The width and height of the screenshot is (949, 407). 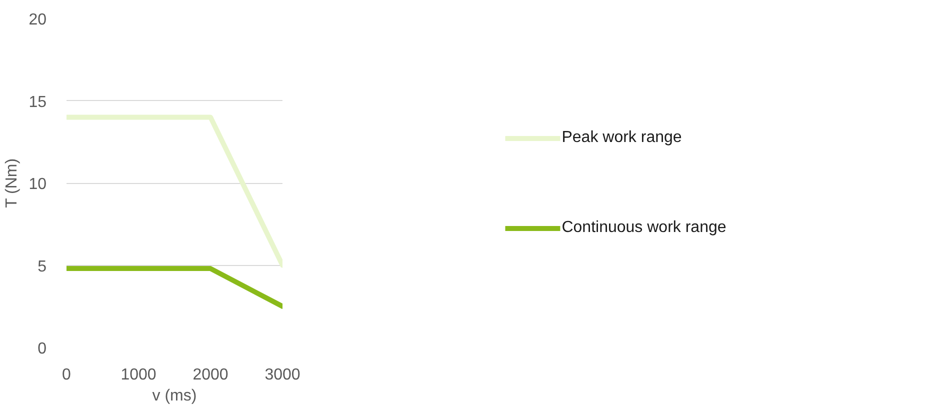 What do you see at coordinates (282, 375) in the screenshot?
I see `x-tick-label: 3000` at bounding box center [282, 375].